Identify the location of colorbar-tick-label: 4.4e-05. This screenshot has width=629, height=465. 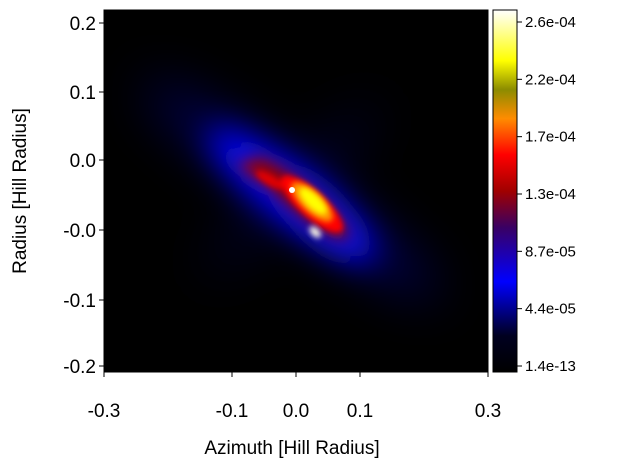
(550, 309).